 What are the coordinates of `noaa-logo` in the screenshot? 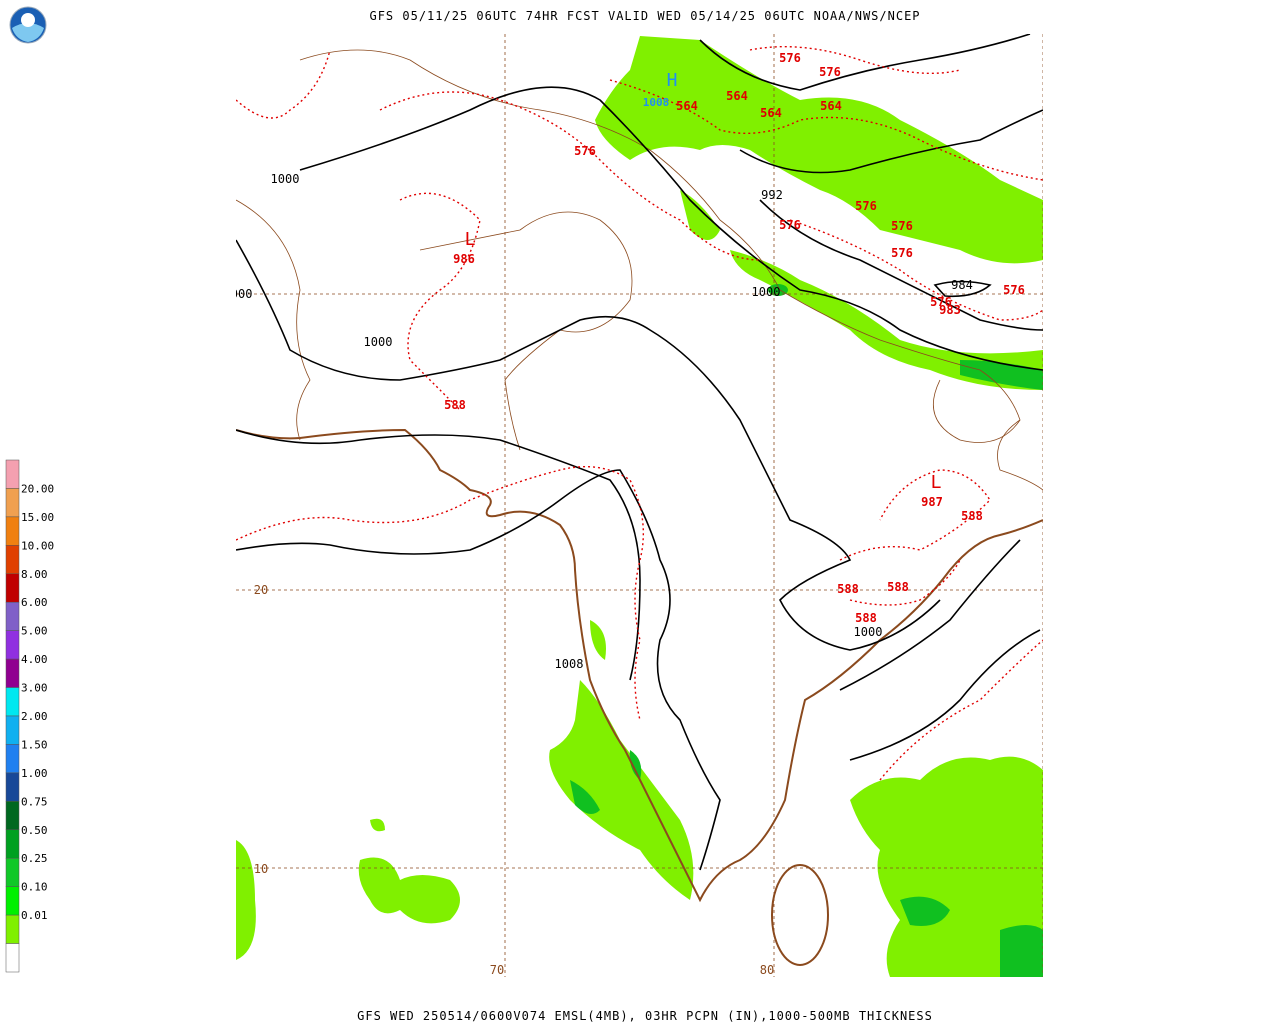 It's located at (28, 25).